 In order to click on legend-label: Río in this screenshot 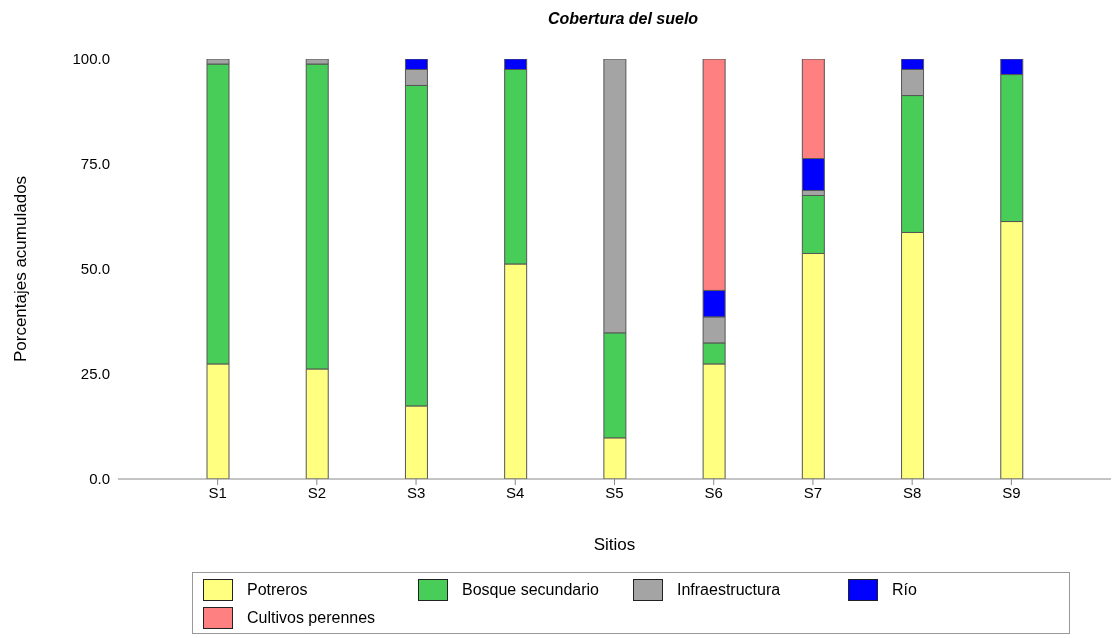, I will do `click(904, 590)`.